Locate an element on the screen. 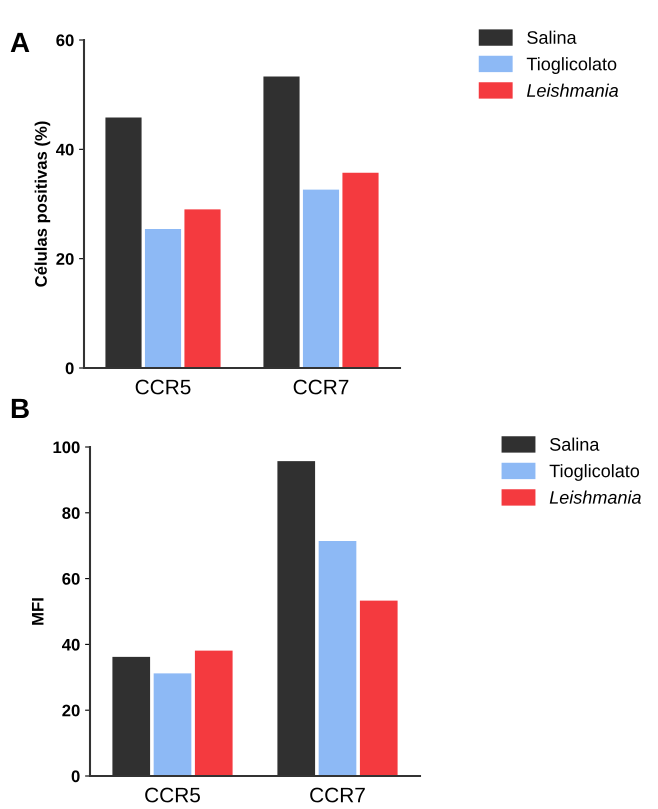 This screenshot has height=809, width=658. text: B is located at coordinates (20, 408).